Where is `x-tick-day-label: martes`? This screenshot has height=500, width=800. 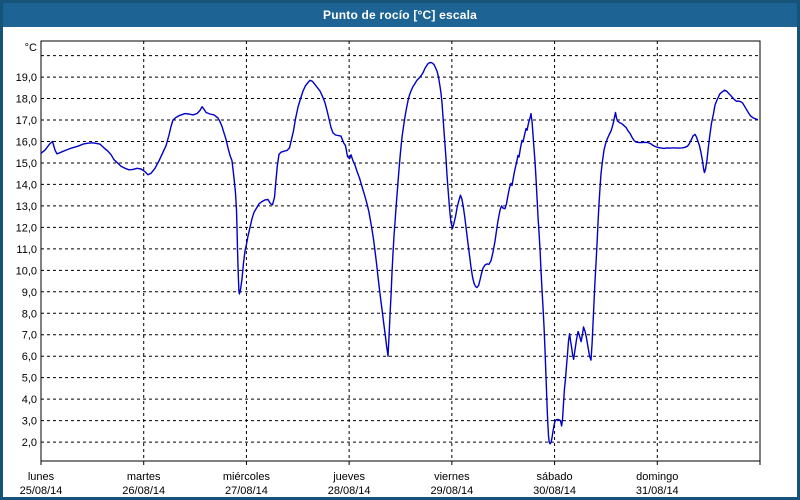 x-tick-day-label: martes is located at coordinates (144, 477).